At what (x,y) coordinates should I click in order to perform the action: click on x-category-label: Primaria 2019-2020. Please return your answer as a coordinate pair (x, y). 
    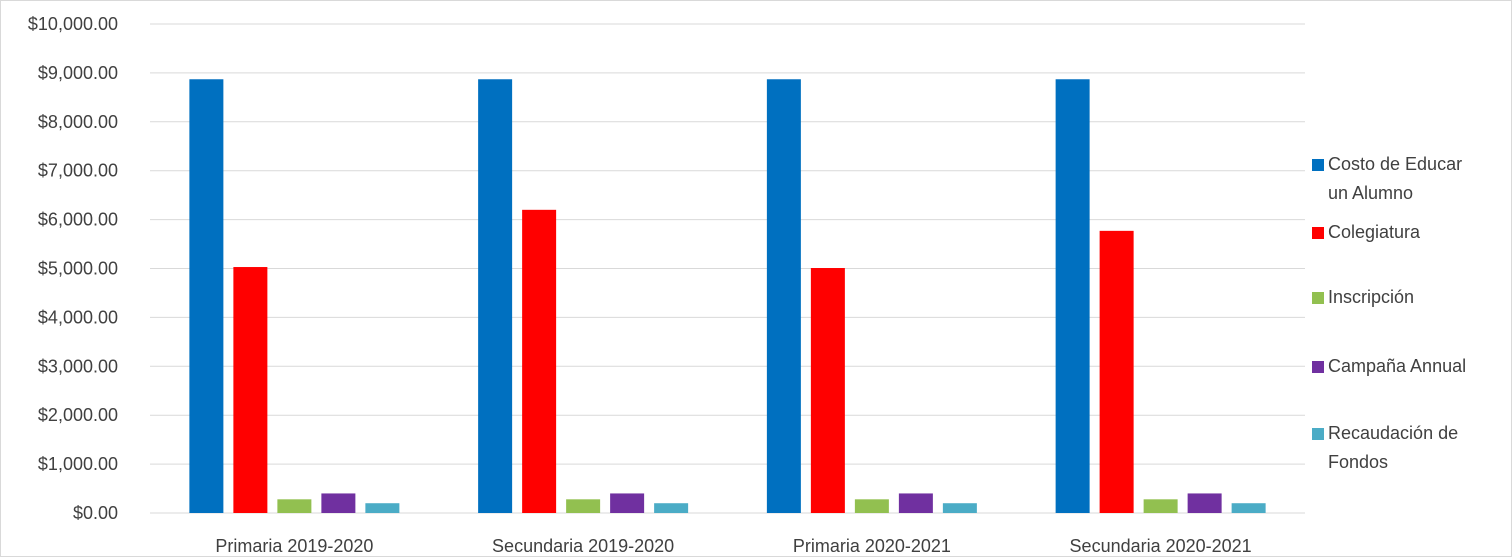
    Looking at the image, I should click on (294, 546).